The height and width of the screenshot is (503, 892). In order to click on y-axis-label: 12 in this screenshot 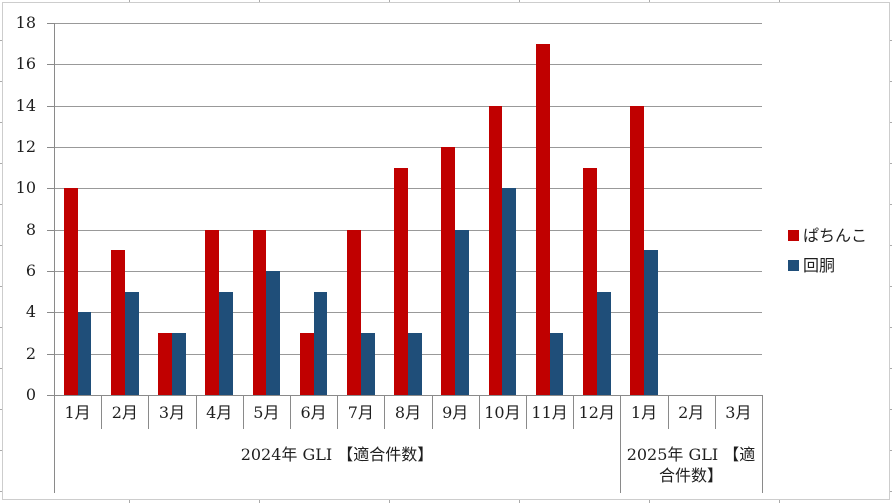, I will do `click(25, 146)`.